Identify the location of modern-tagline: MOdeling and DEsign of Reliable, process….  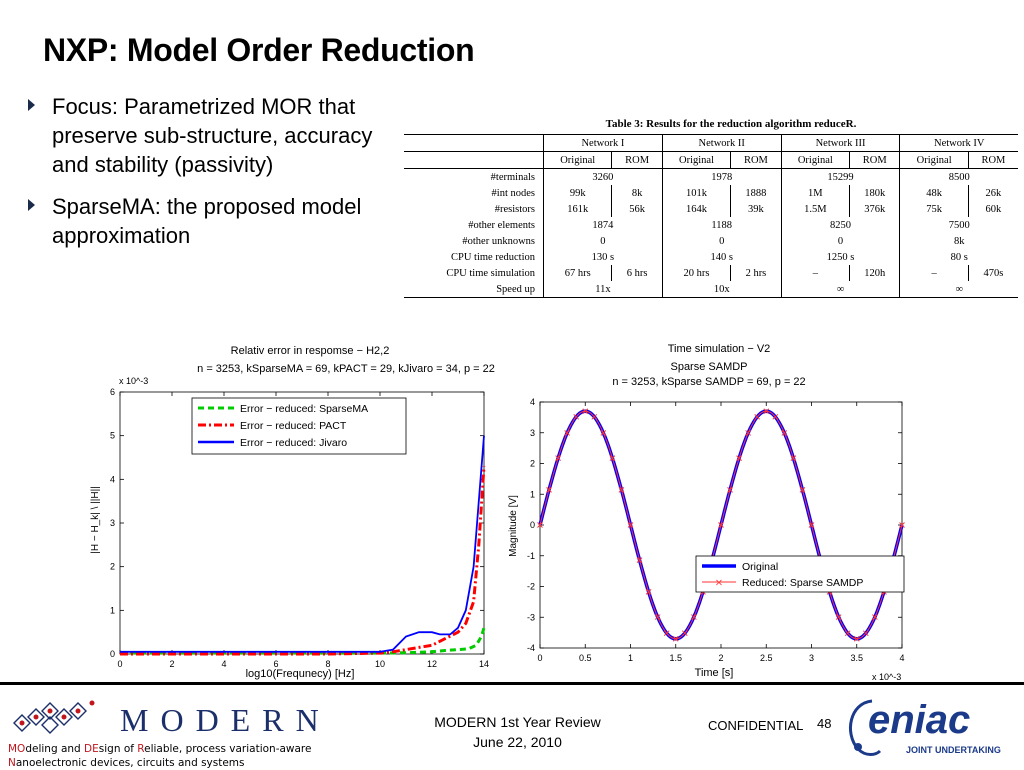
(159, 756).